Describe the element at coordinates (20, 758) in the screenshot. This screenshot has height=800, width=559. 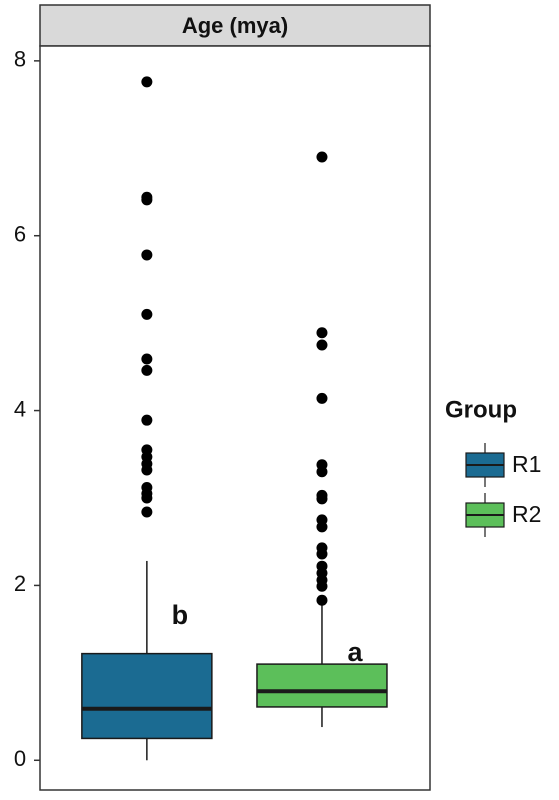
I see `y-tick-label: 0` at that location.